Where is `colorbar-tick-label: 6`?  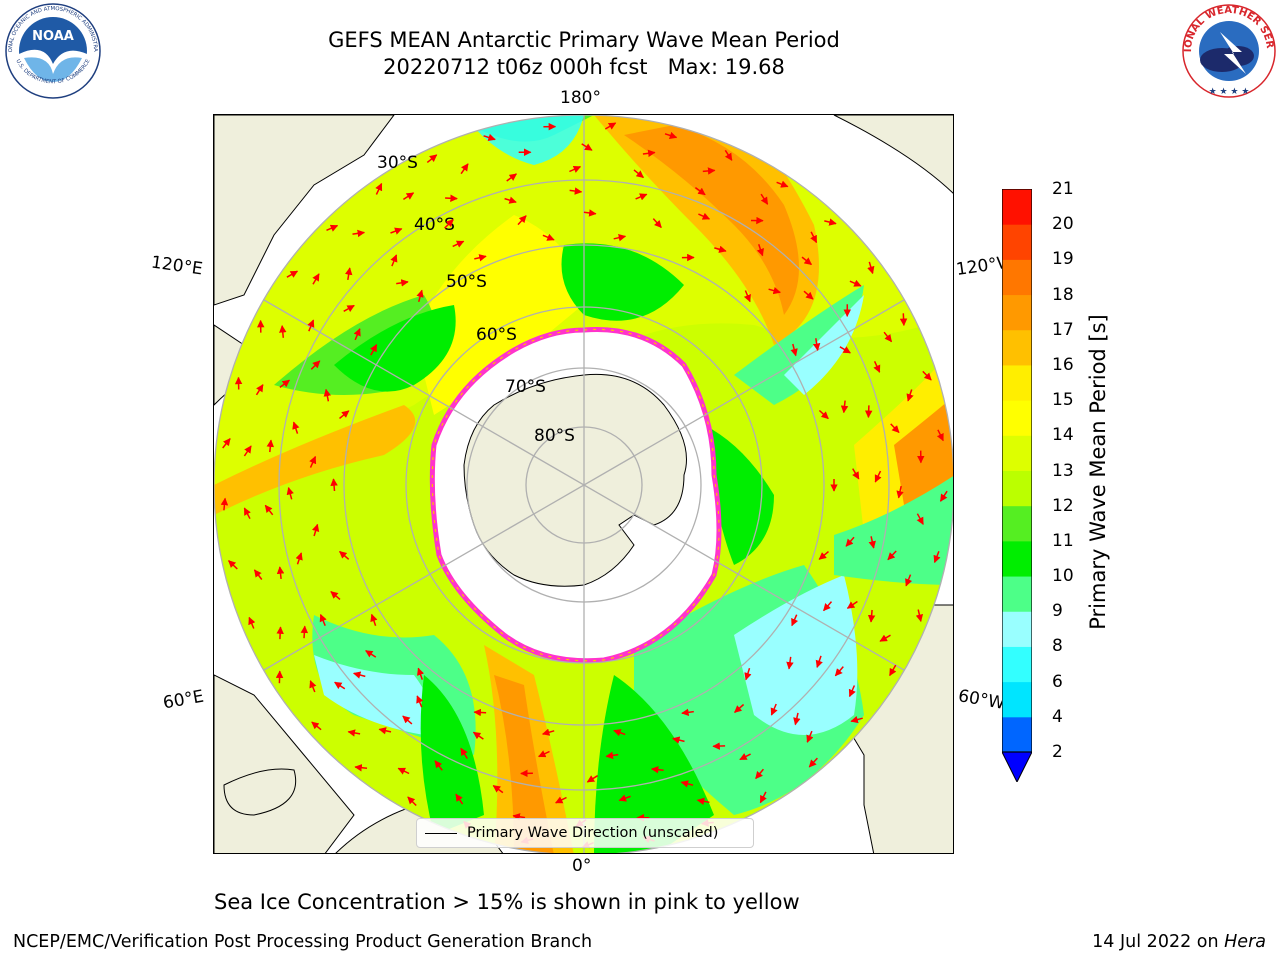 colorbar-tick-label: 6 is located at coordinates (1057, 681).